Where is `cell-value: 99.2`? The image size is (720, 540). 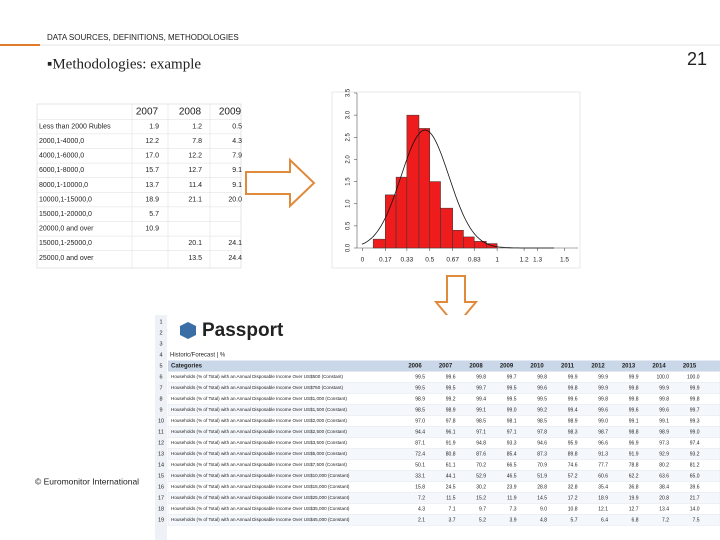 cell-value: 99.2 is located at coordinates (542, 410).